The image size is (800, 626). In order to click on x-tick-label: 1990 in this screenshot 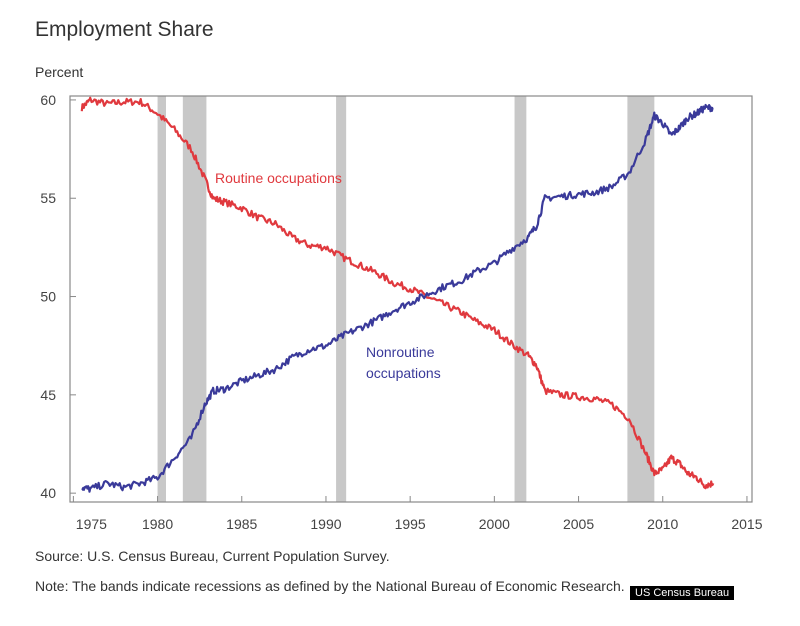, I will do `click(325, 524)`.